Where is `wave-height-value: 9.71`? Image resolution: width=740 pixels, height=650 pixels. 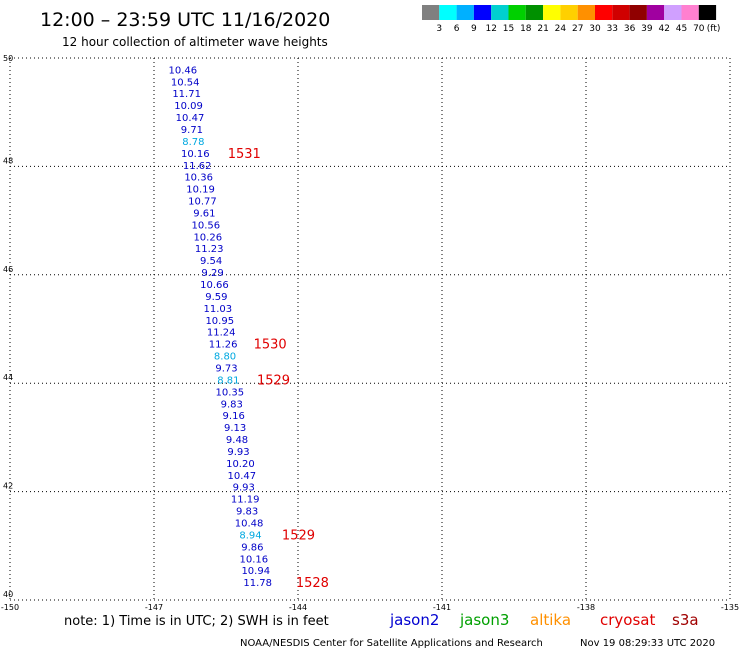
wave-height-value: 9.71 is located at coordinates (192, 130).